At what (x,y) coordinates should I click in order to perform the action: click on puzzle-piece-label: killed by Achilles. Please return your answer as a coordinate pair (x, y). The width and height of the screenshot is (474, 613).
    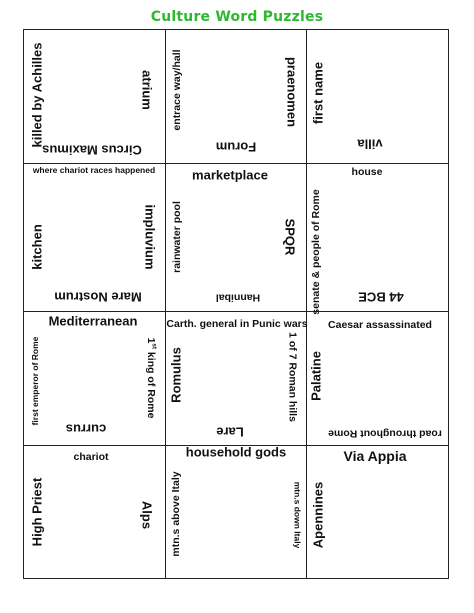
    Looking at the image, I should click on (37, 95).